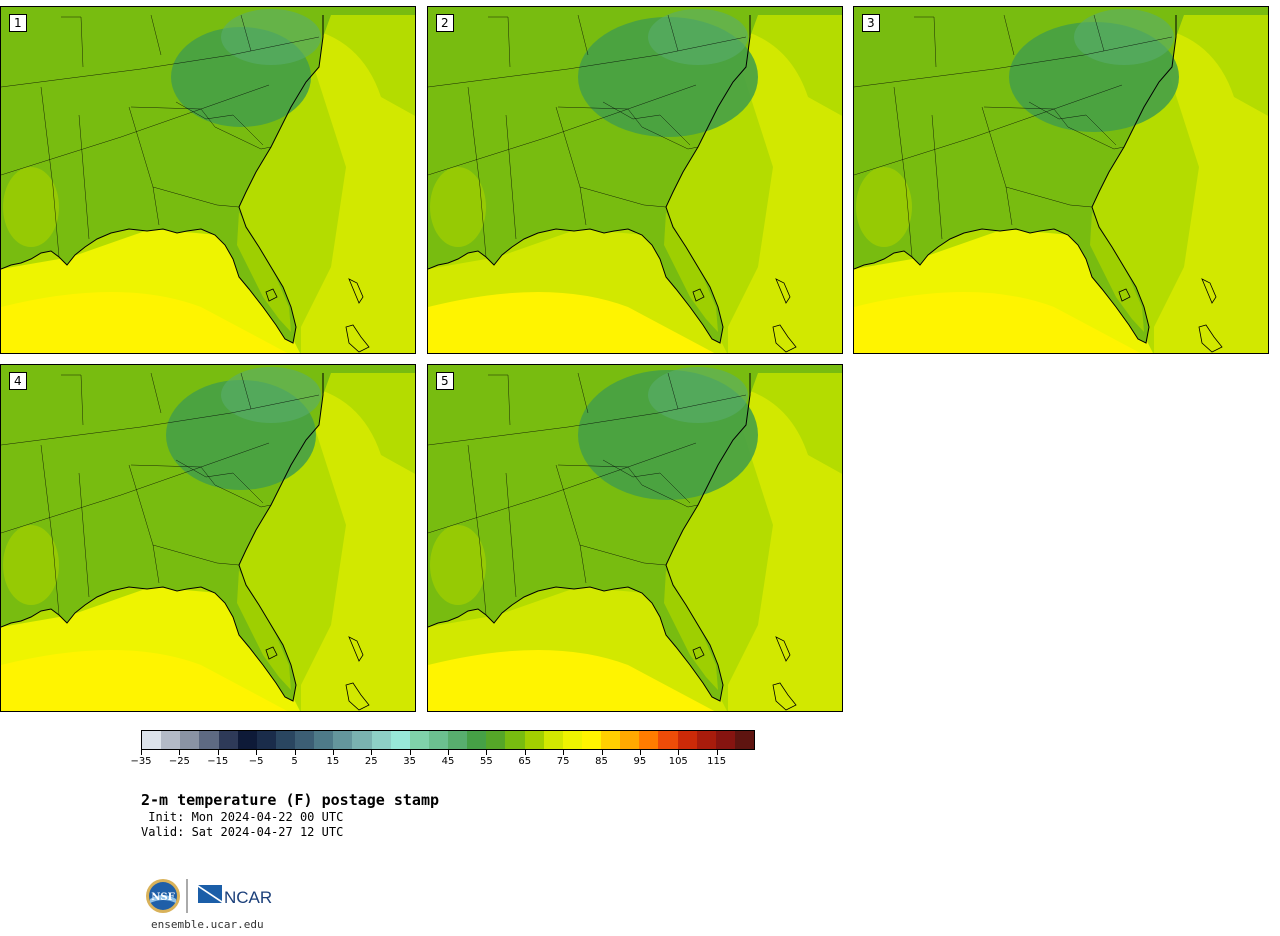  I want to click on map-panel-5: 5, so click(635, 538).